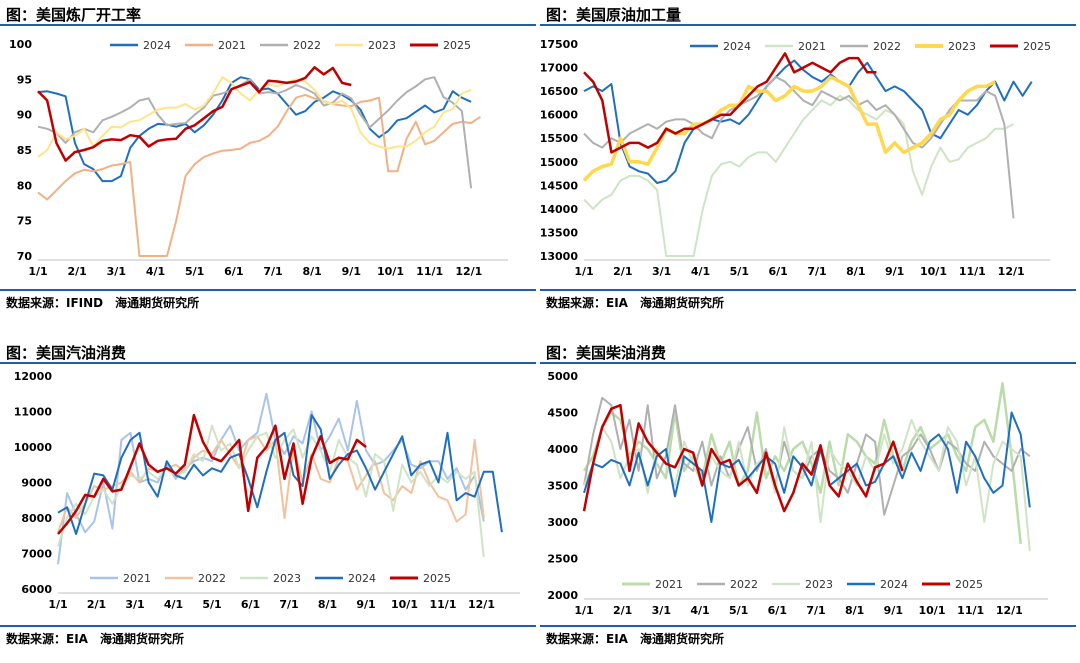 This screenshot has width=1080, height=663. Describe the element at coordinates (559, 185) in the screenshot. I see `y-tick-label: 14500` at that location.